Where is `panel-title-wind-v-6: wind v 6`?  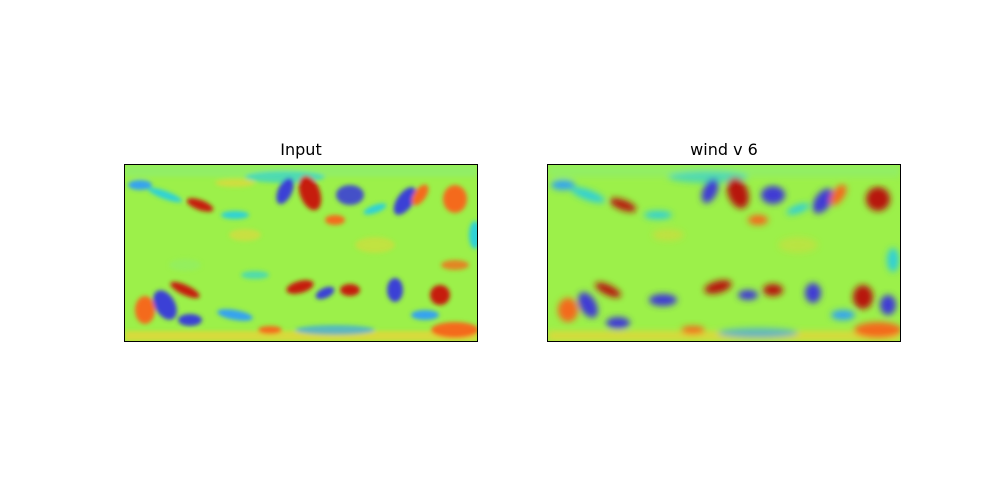
panel-title-wind-v-6: wind v 6 is located at coordinates (724, 149).